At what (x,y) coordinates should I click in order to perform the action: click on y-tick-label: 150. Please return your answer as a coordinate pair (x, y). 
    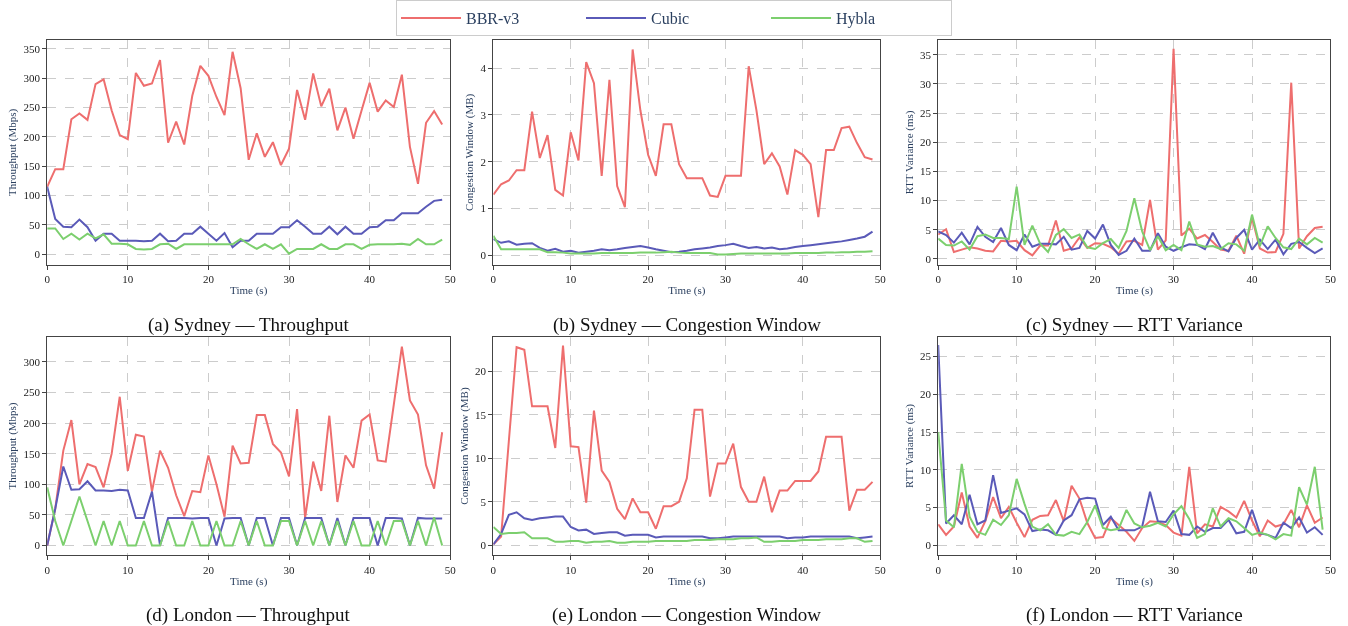
    Looking at the image, I should click on (32, 166).